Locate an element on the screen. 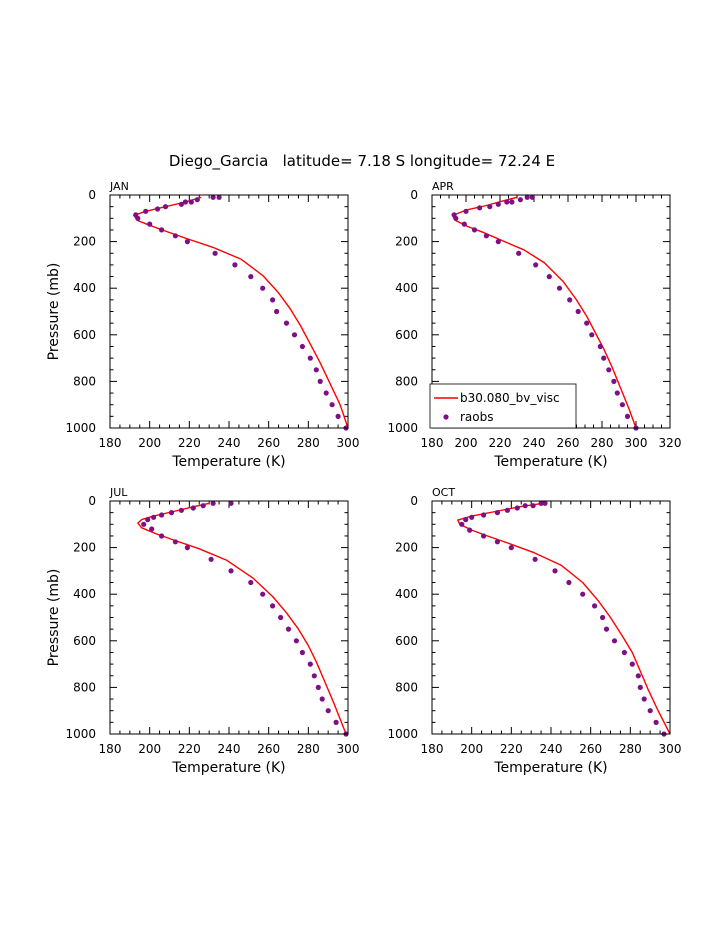  x-tick-label: 180 is located at coordinates (432, 443).